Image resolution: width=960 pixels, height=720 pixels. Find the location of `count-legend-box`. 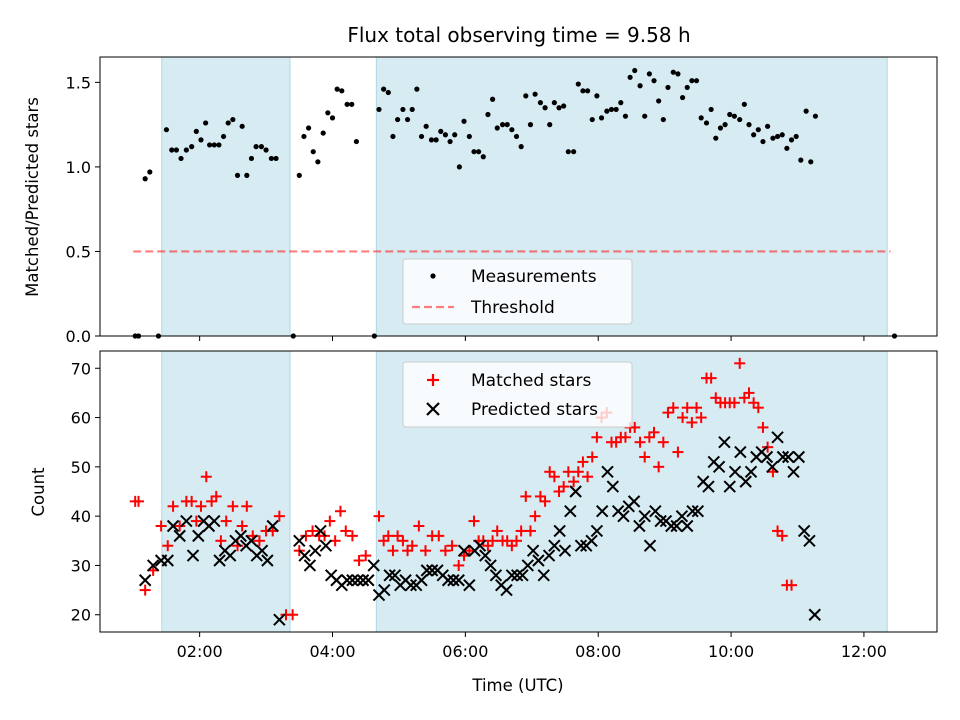

count-legend-box is located at coordinates (517, 394).